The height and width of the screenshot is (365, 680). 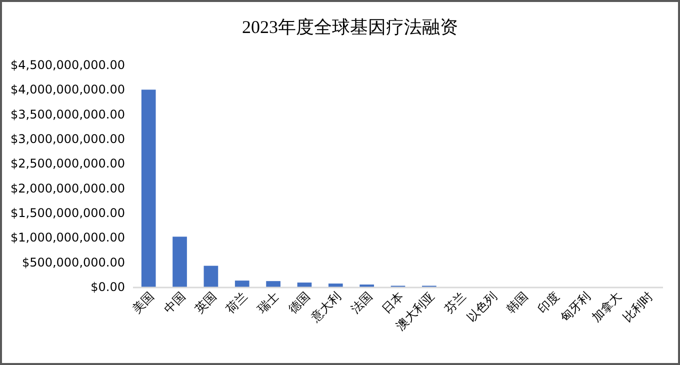 I want to click on x-tick-label: 荷兰, so click(x=236, y=302).